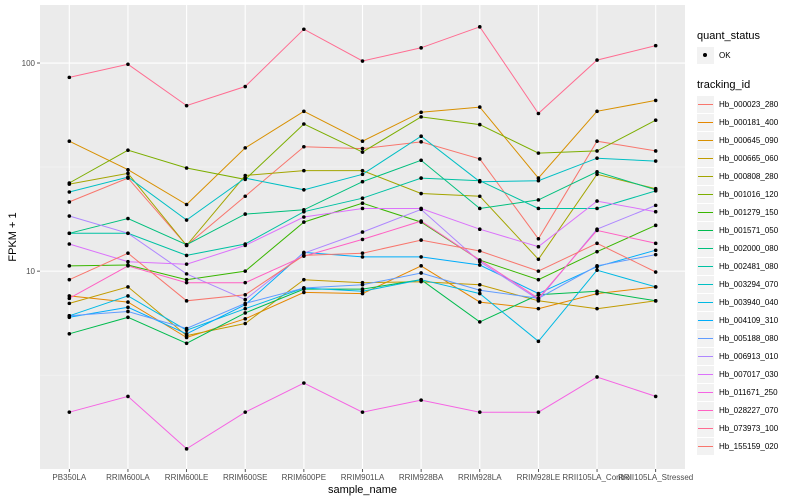  What do you see at coordinates (749, 176) in the screenshot?
I see `legend-label: Hb_000808_280` at bounding box center [749, 176].